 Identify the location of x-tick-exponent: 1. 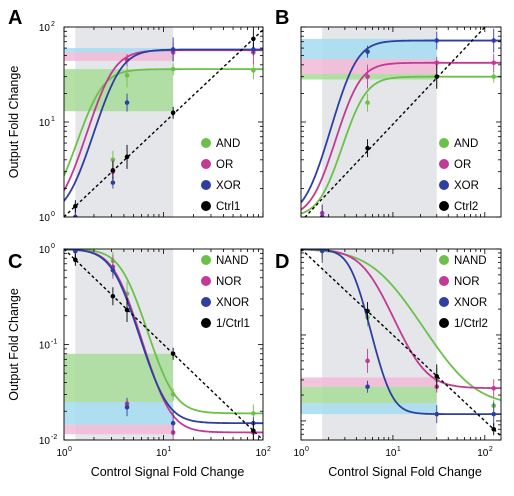
(399, 449).